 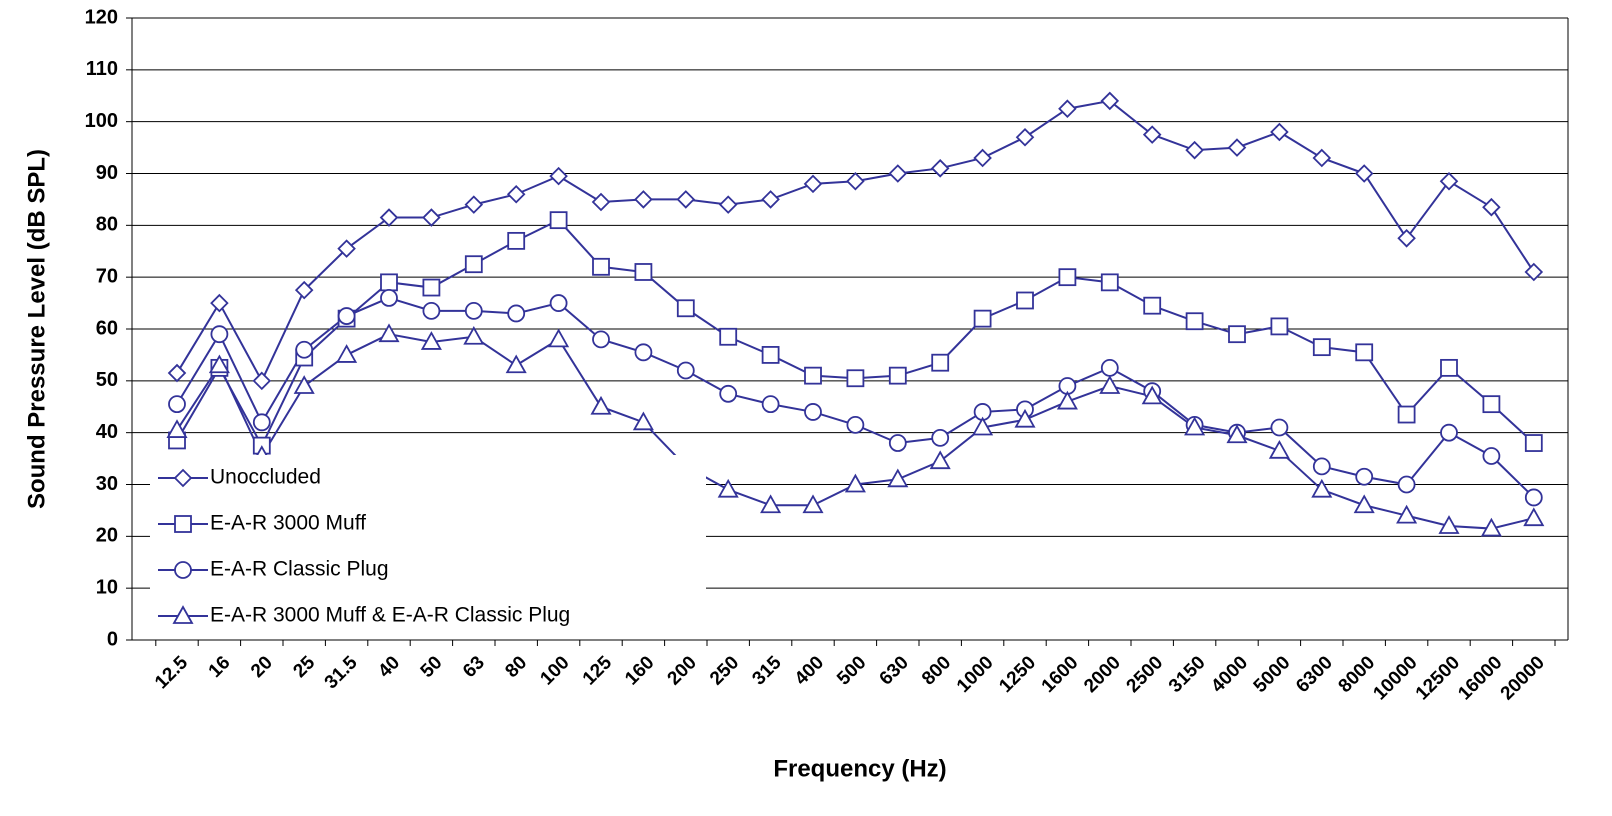 I want to click on y-tick-label: 120, so click(x=101, y=17).